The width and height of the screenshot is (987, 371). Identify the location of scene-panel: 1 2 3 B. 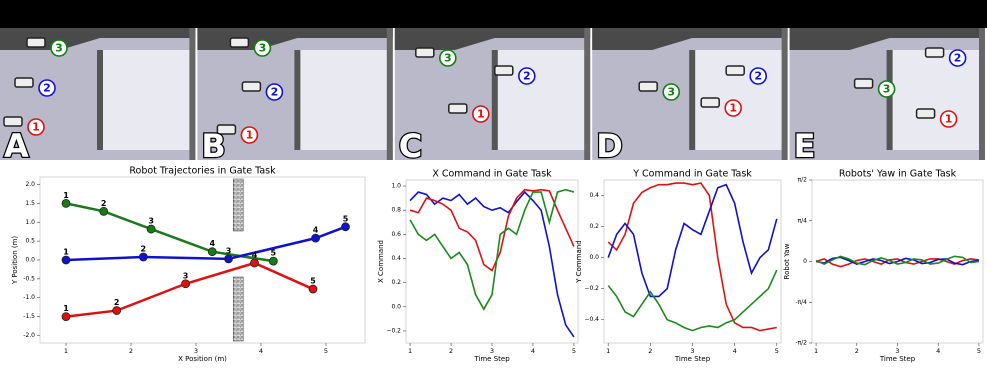
(295, 97).